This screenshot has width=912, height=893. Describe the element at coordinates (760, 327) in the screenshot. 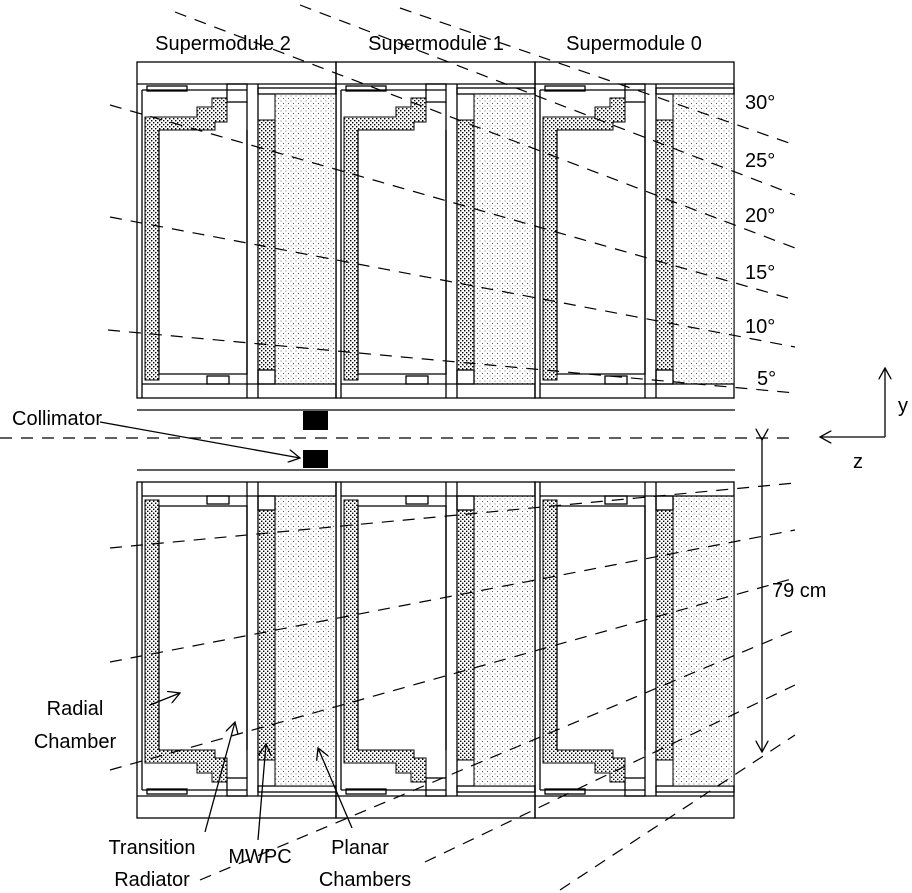

I see `angle-label: 10°` at that location.